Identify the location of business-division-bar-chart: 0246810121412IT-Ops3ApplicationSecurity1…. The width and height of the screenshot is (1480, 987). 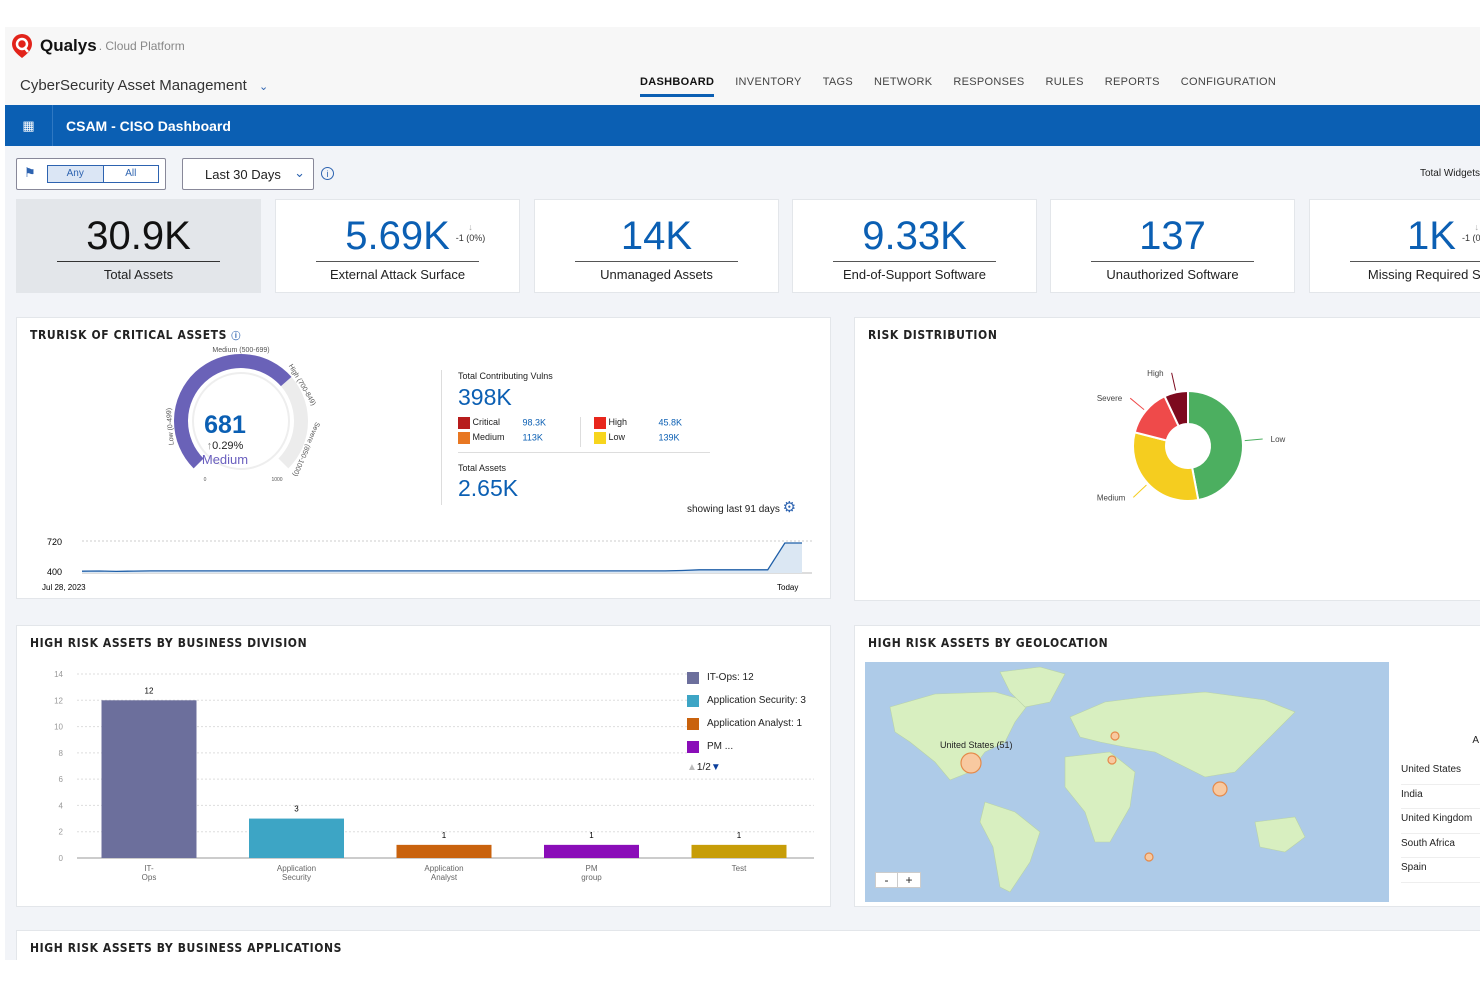
(434, 776).